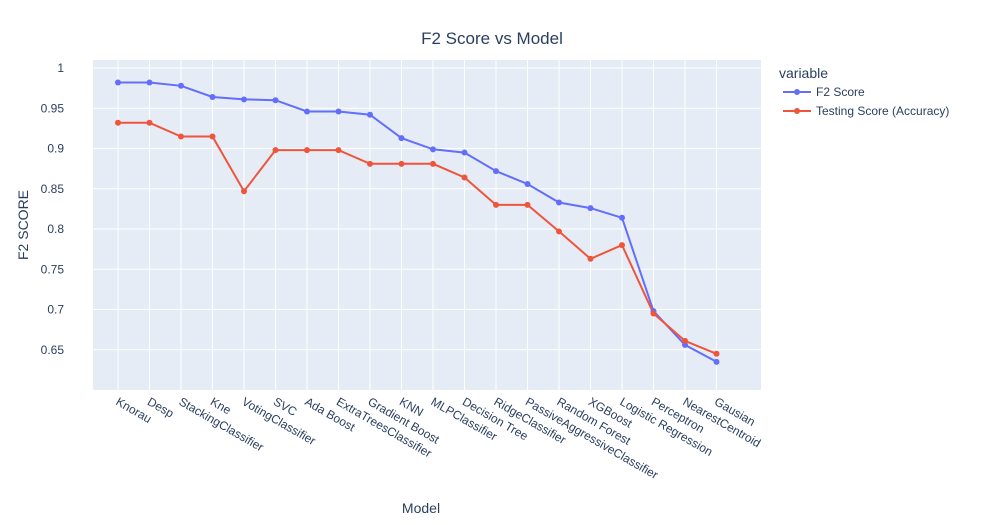  I want to click on legend-label: F2 Score, so click(840, 92).